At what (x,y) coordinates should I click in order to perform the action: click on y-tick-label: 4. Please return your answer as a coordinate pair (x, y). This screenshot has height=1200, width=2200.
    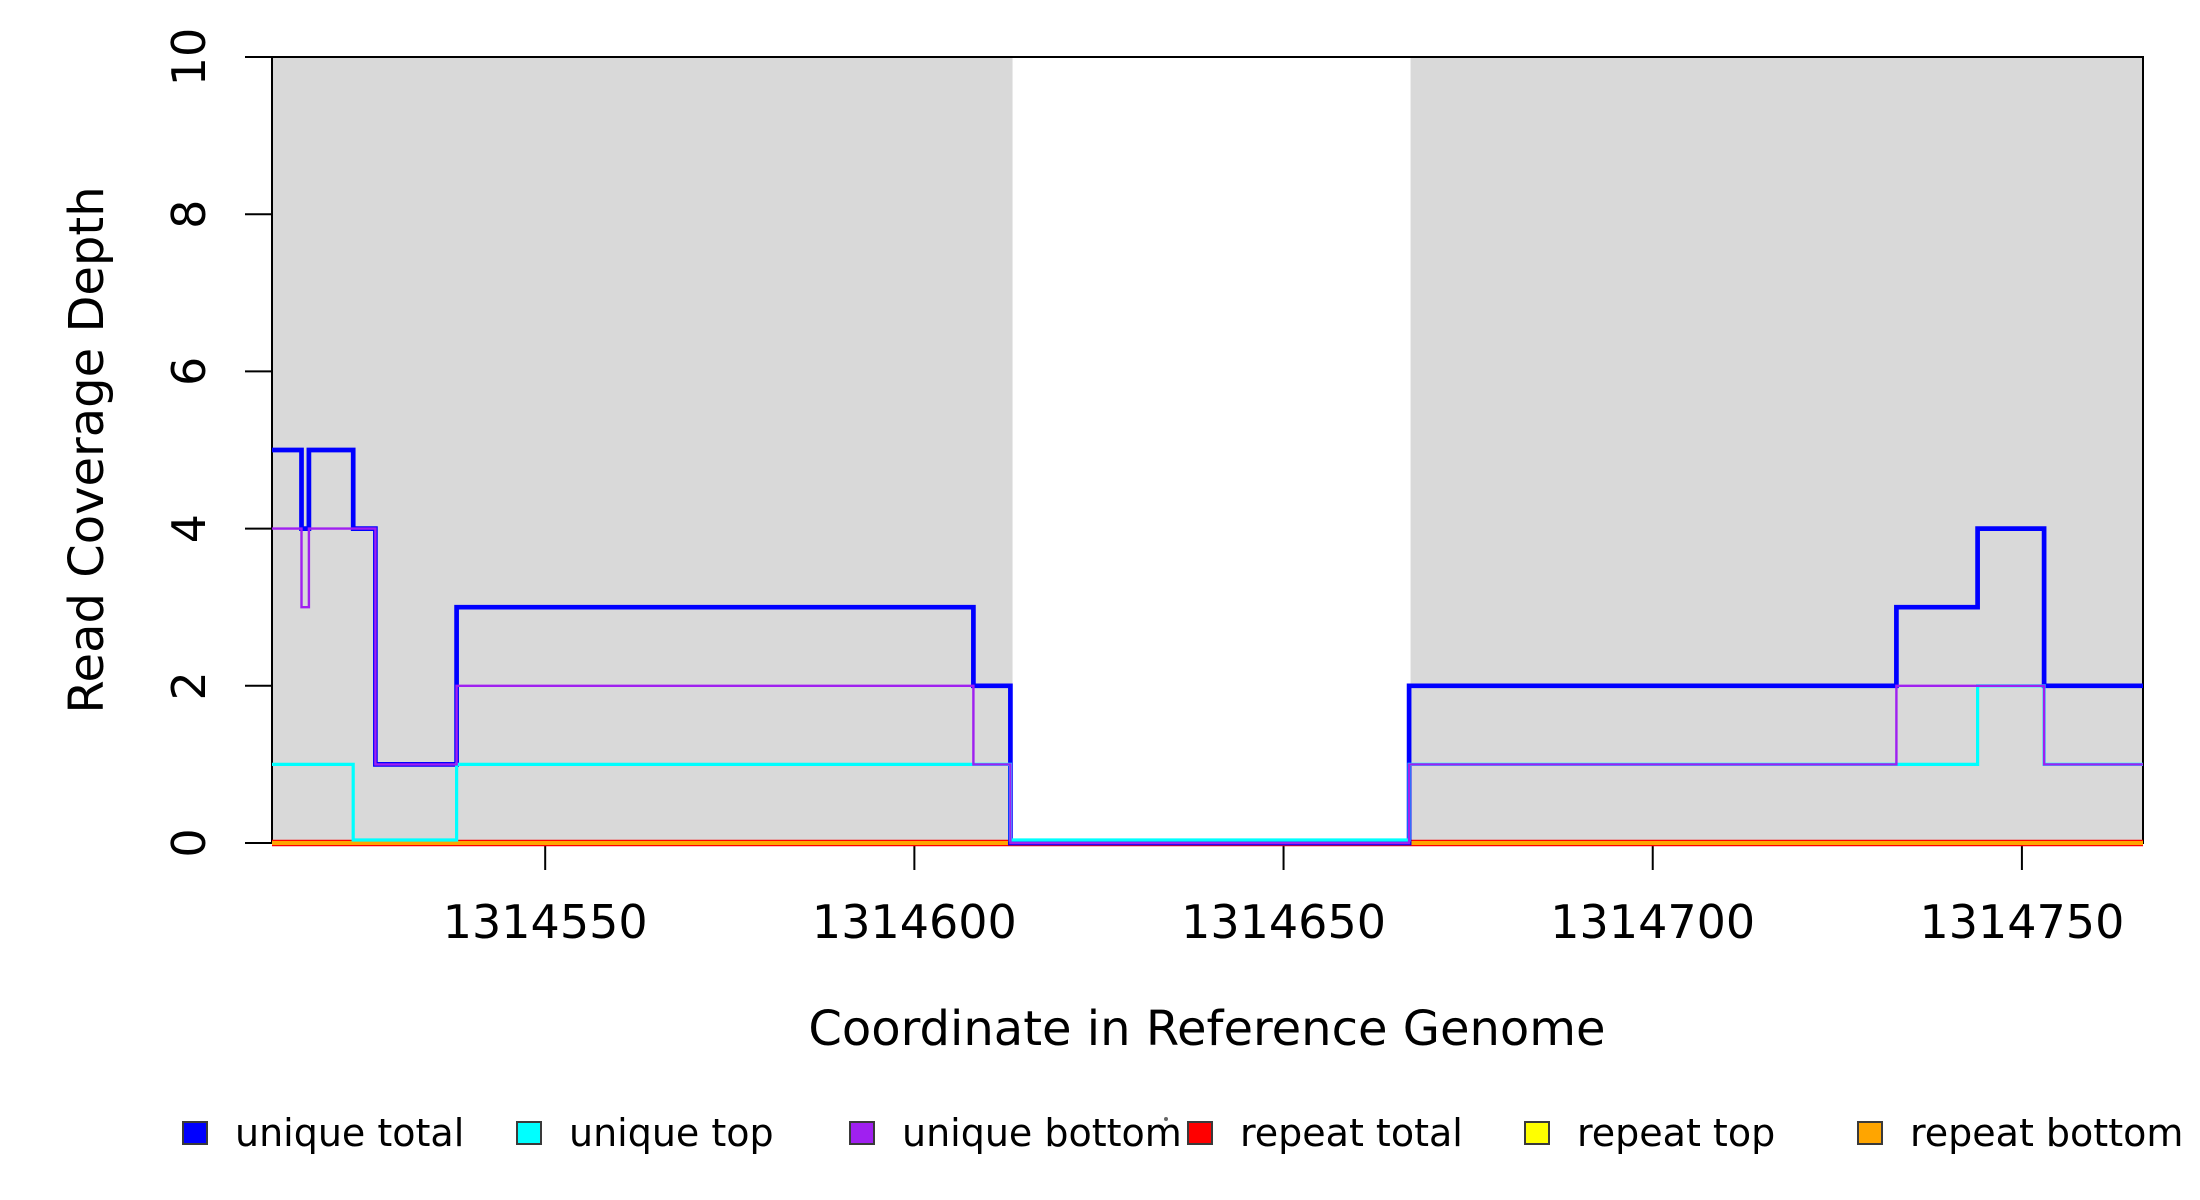
    Looking at the image, I should click on (189, 528).